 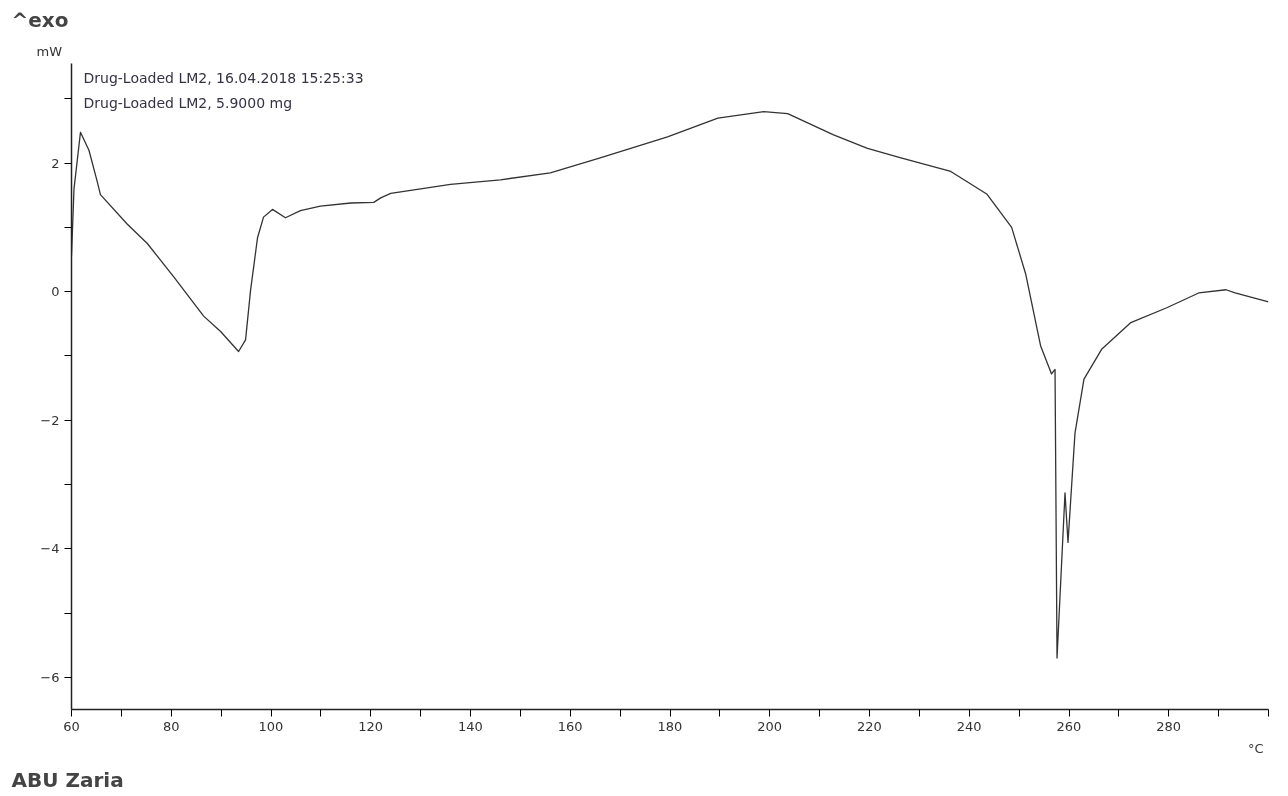 What do you see at coordinates (371, 726) in the screenshot?
I see `x-tick-label: 120` at bounding box center [371, 726].